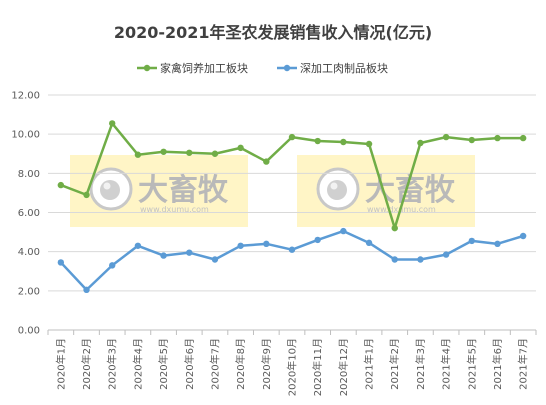 This screenshot has height=405, width=546. I want to click on x-tick-label: 2020年1月, so click(60, 364).